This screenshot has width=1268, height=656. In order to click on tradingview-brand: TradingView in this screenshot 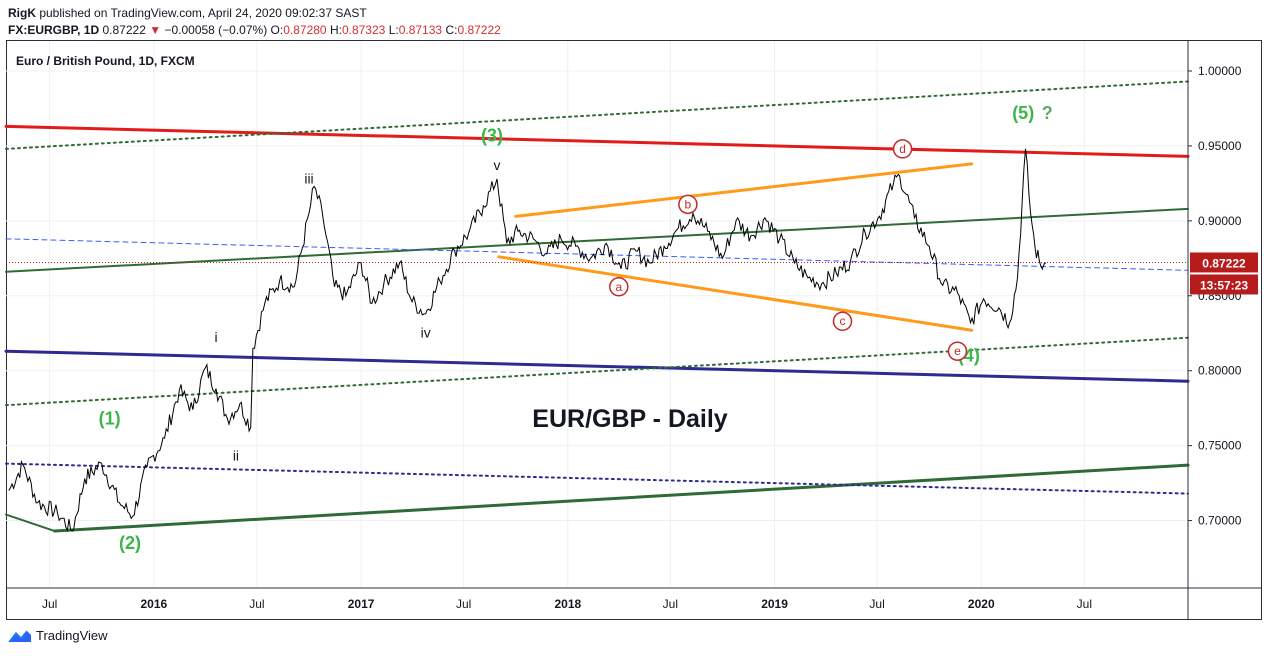, I will do `click(72, 635)`.